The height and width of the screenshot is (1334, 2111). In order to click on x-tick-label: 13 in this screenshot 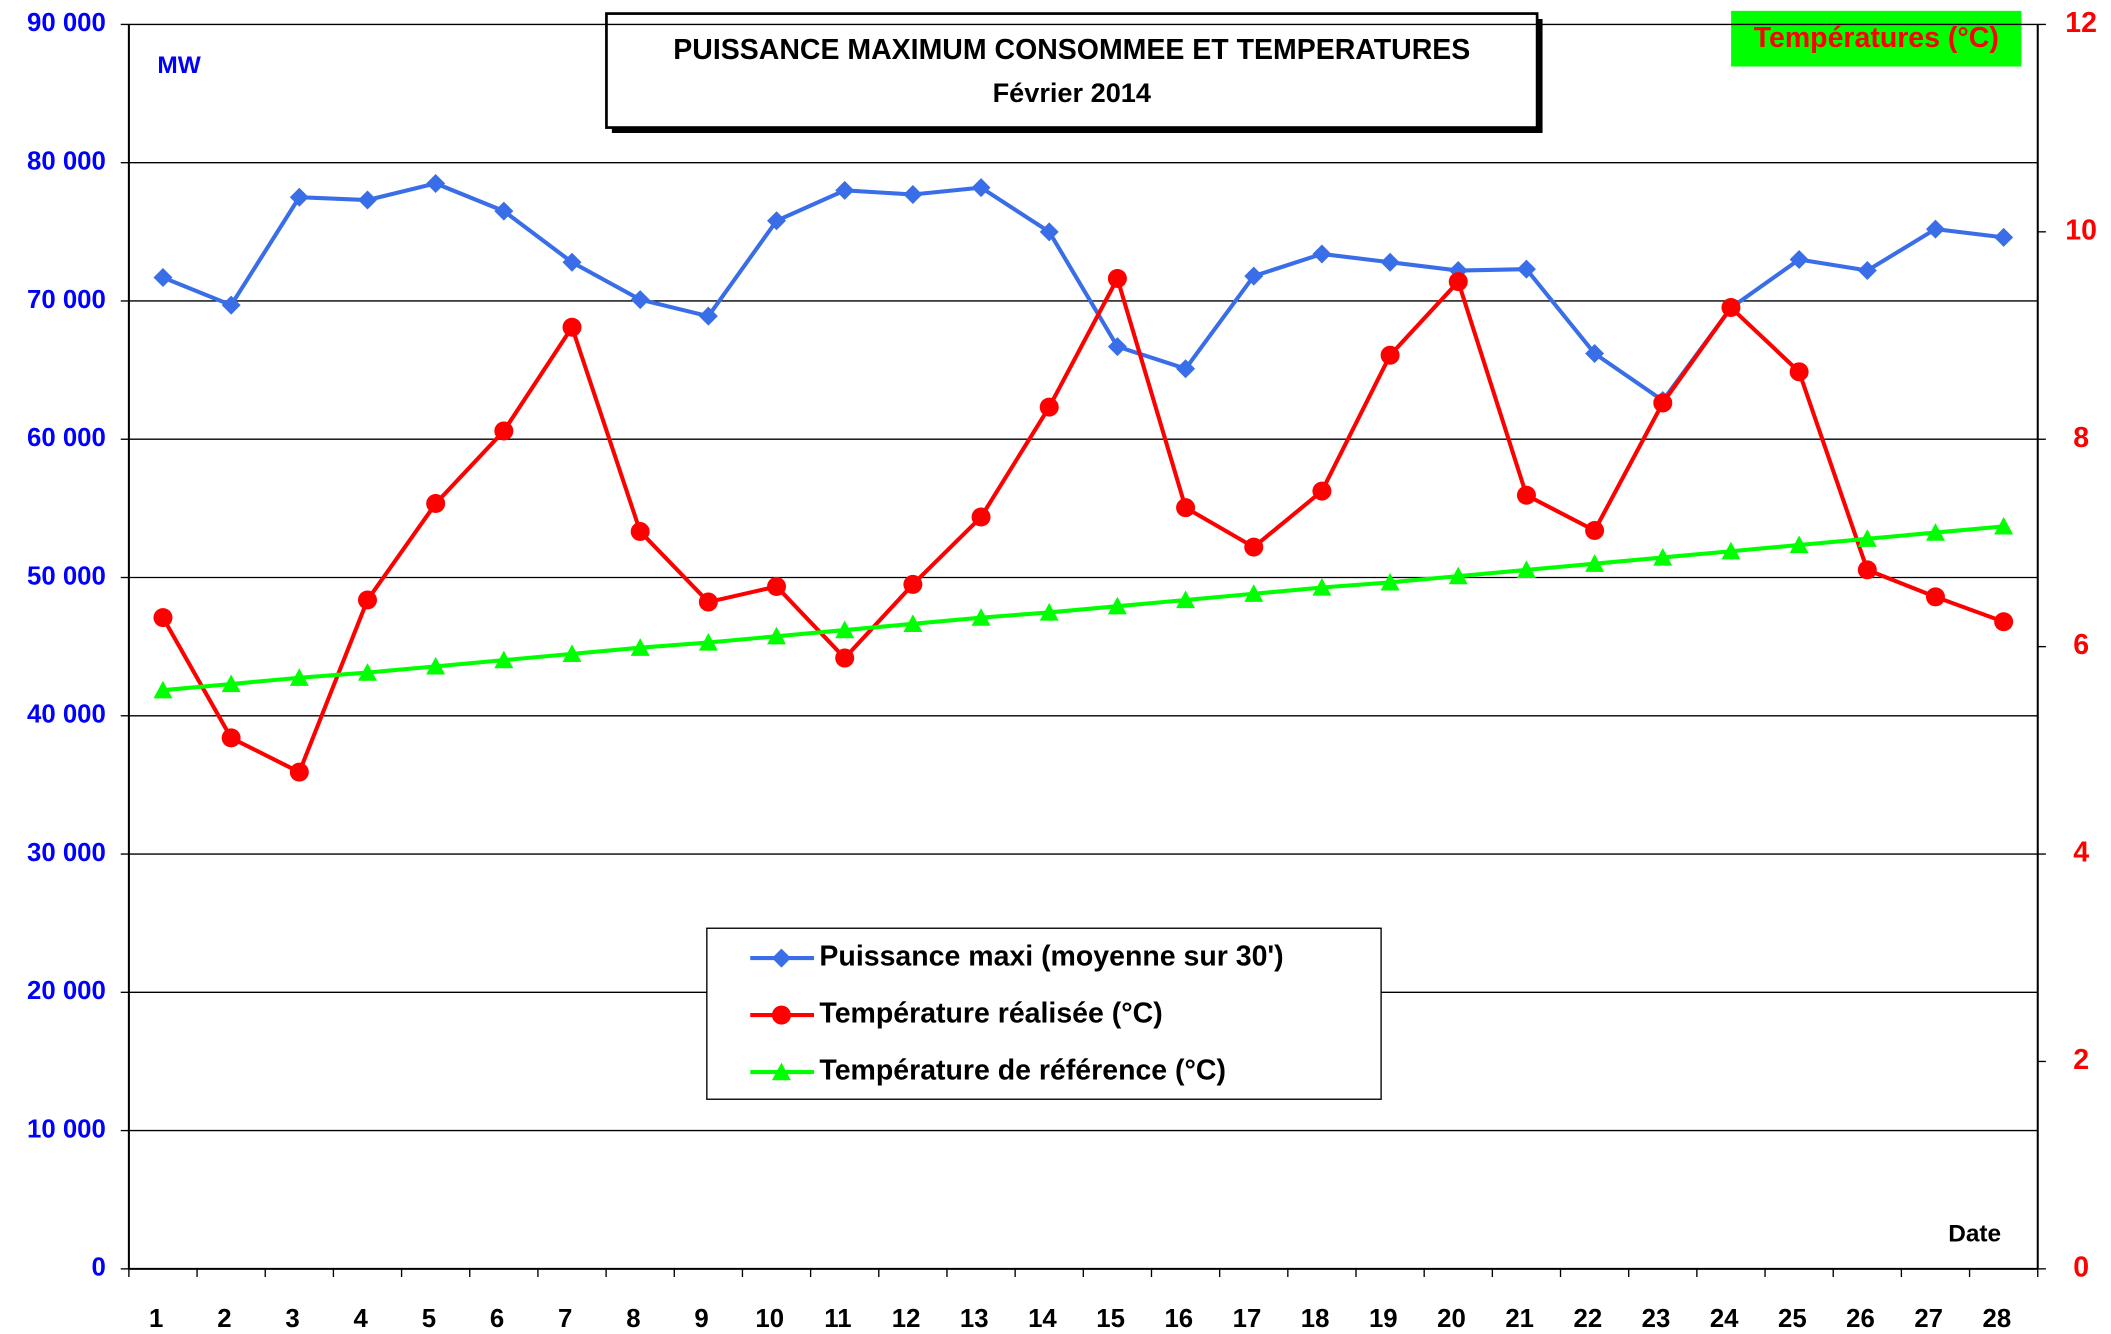, I will do `click(974, 1319)`.